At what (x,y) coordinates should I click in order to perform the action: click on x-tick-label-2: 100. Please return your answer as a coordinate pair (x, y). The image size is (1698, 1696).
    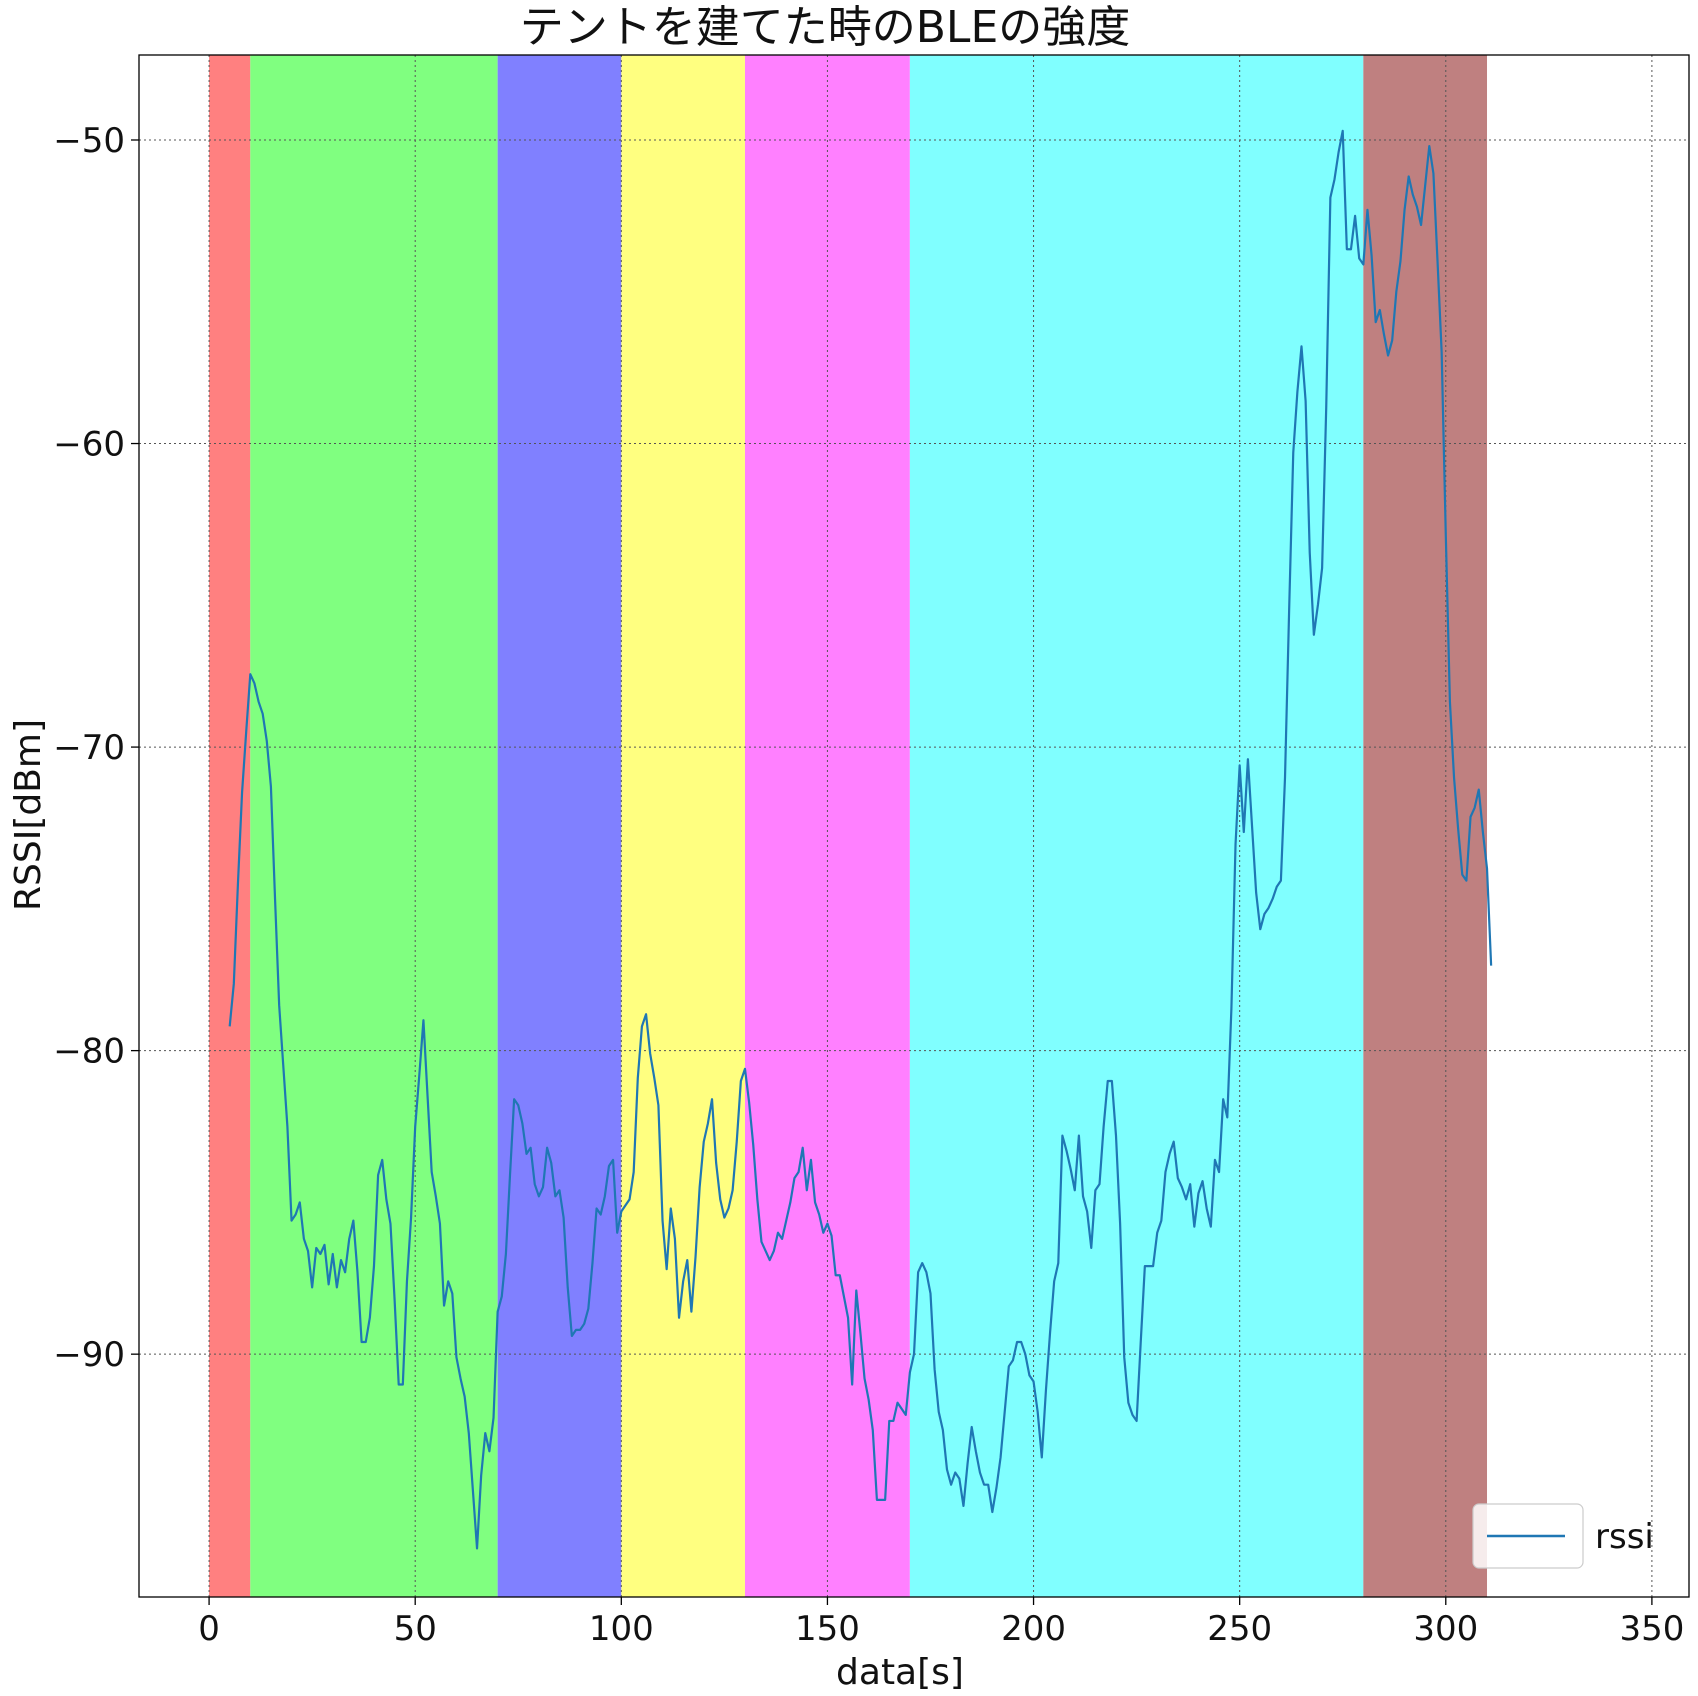
    Looking at the image, I should click on (621, 1629).